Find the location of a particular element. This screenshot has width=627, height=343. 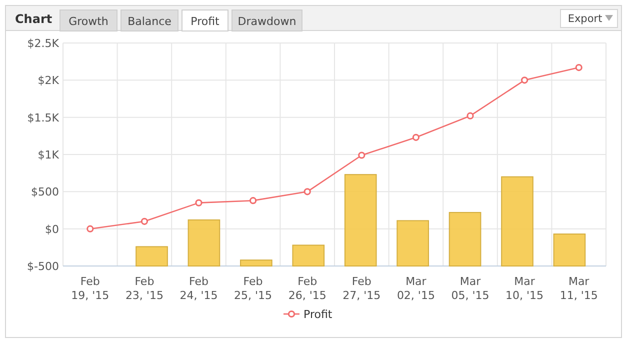

chart-title: Chart is located at coordinates (33, 19).